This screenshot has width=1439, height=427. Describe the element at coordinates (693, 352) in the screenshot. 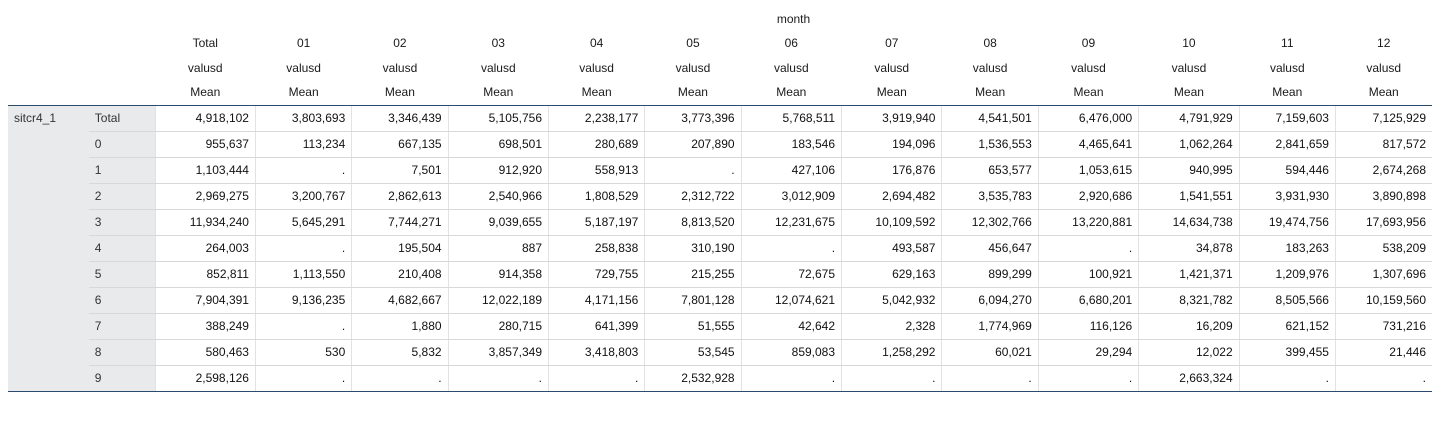

I see `table-cell: 53,545` at that location.